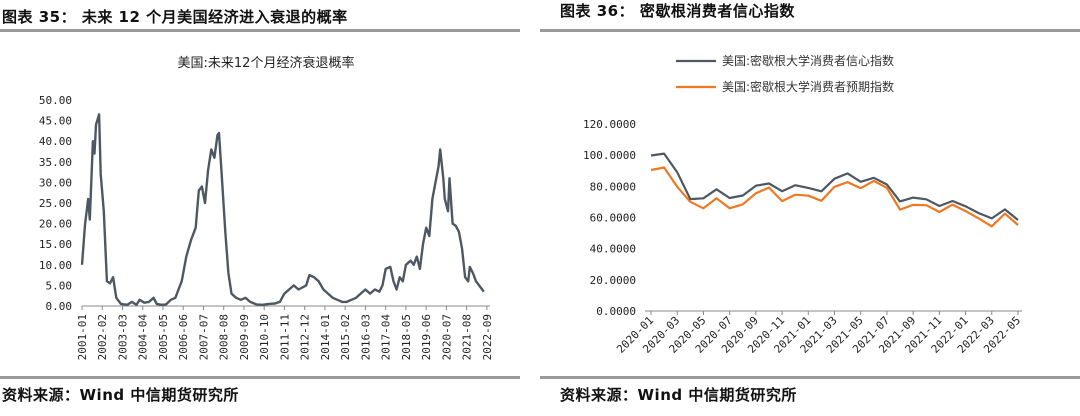 The height and width of the screenshot is (416, 1080). Describe the element at coordinates (244, 337) in the screenshot. I see `recession-x-tick-label: 2009-09` at that location.